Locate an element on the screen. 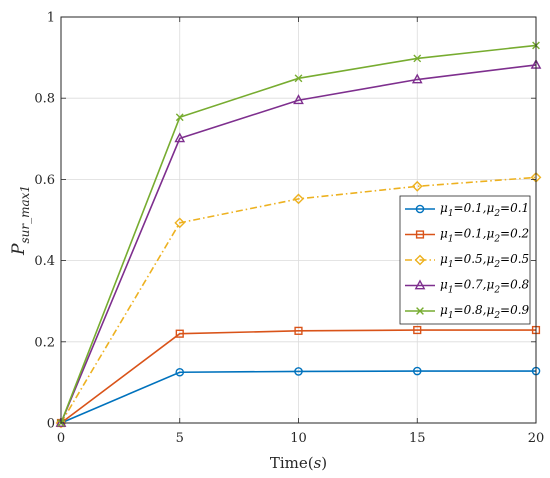 This screenshot has width=550, height=478. legend-entry: μ1=0.7,μ2=0.8 is located at coordinates (467, 287).